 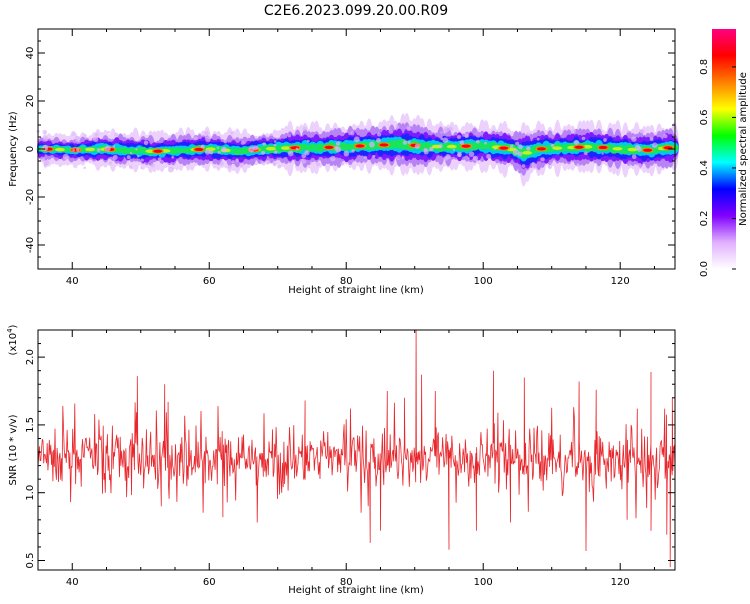 I want to click on x-tick-label: 40, so click(x=72, y=281).